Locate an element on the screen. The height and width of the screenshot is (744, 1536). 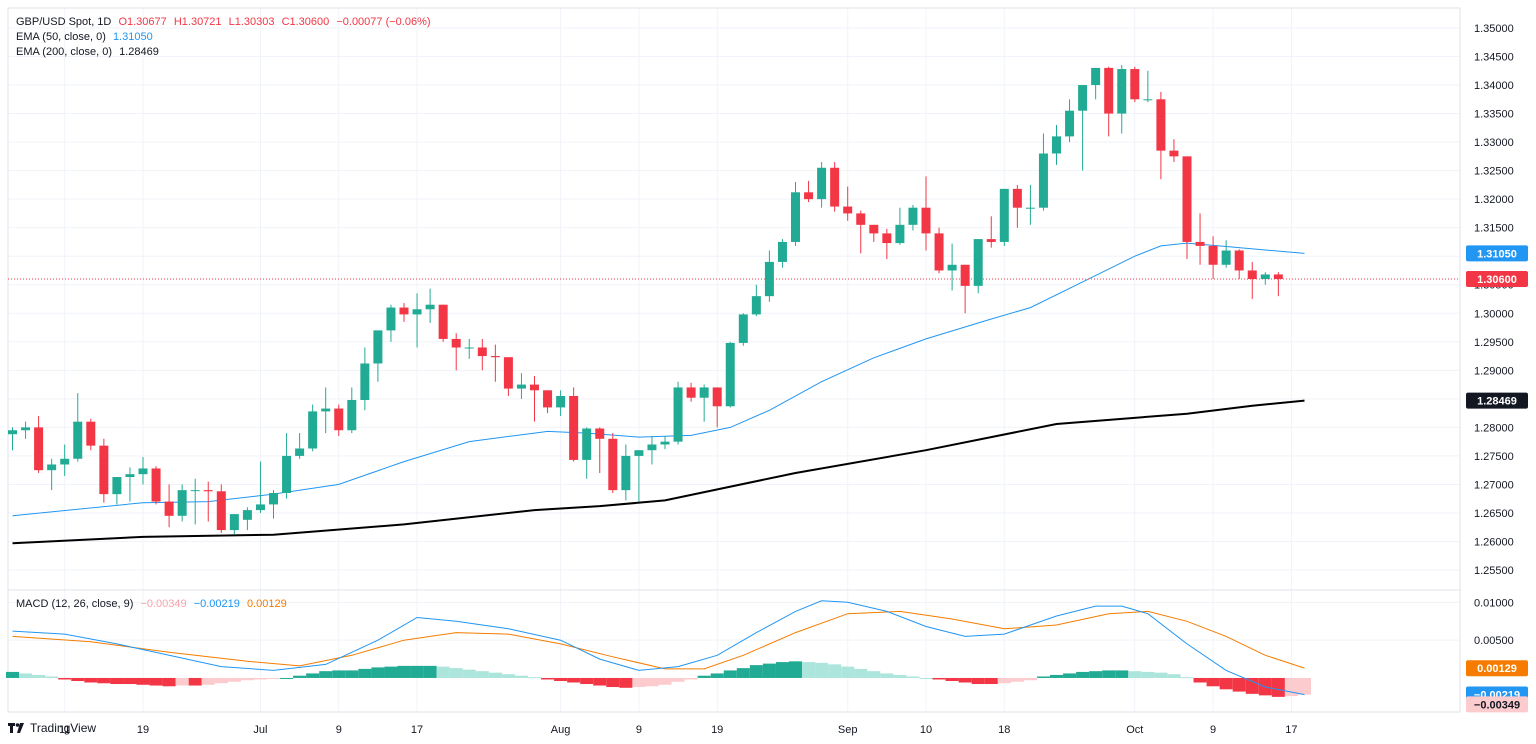
price-tick-label: 1.35000 is located at coordinates (1494, 29).